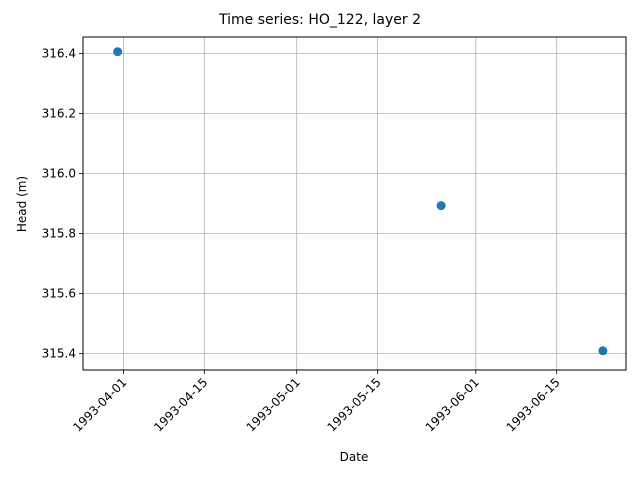  I want to click on x-tick-label: 1993-06-01, so click(452, 404).